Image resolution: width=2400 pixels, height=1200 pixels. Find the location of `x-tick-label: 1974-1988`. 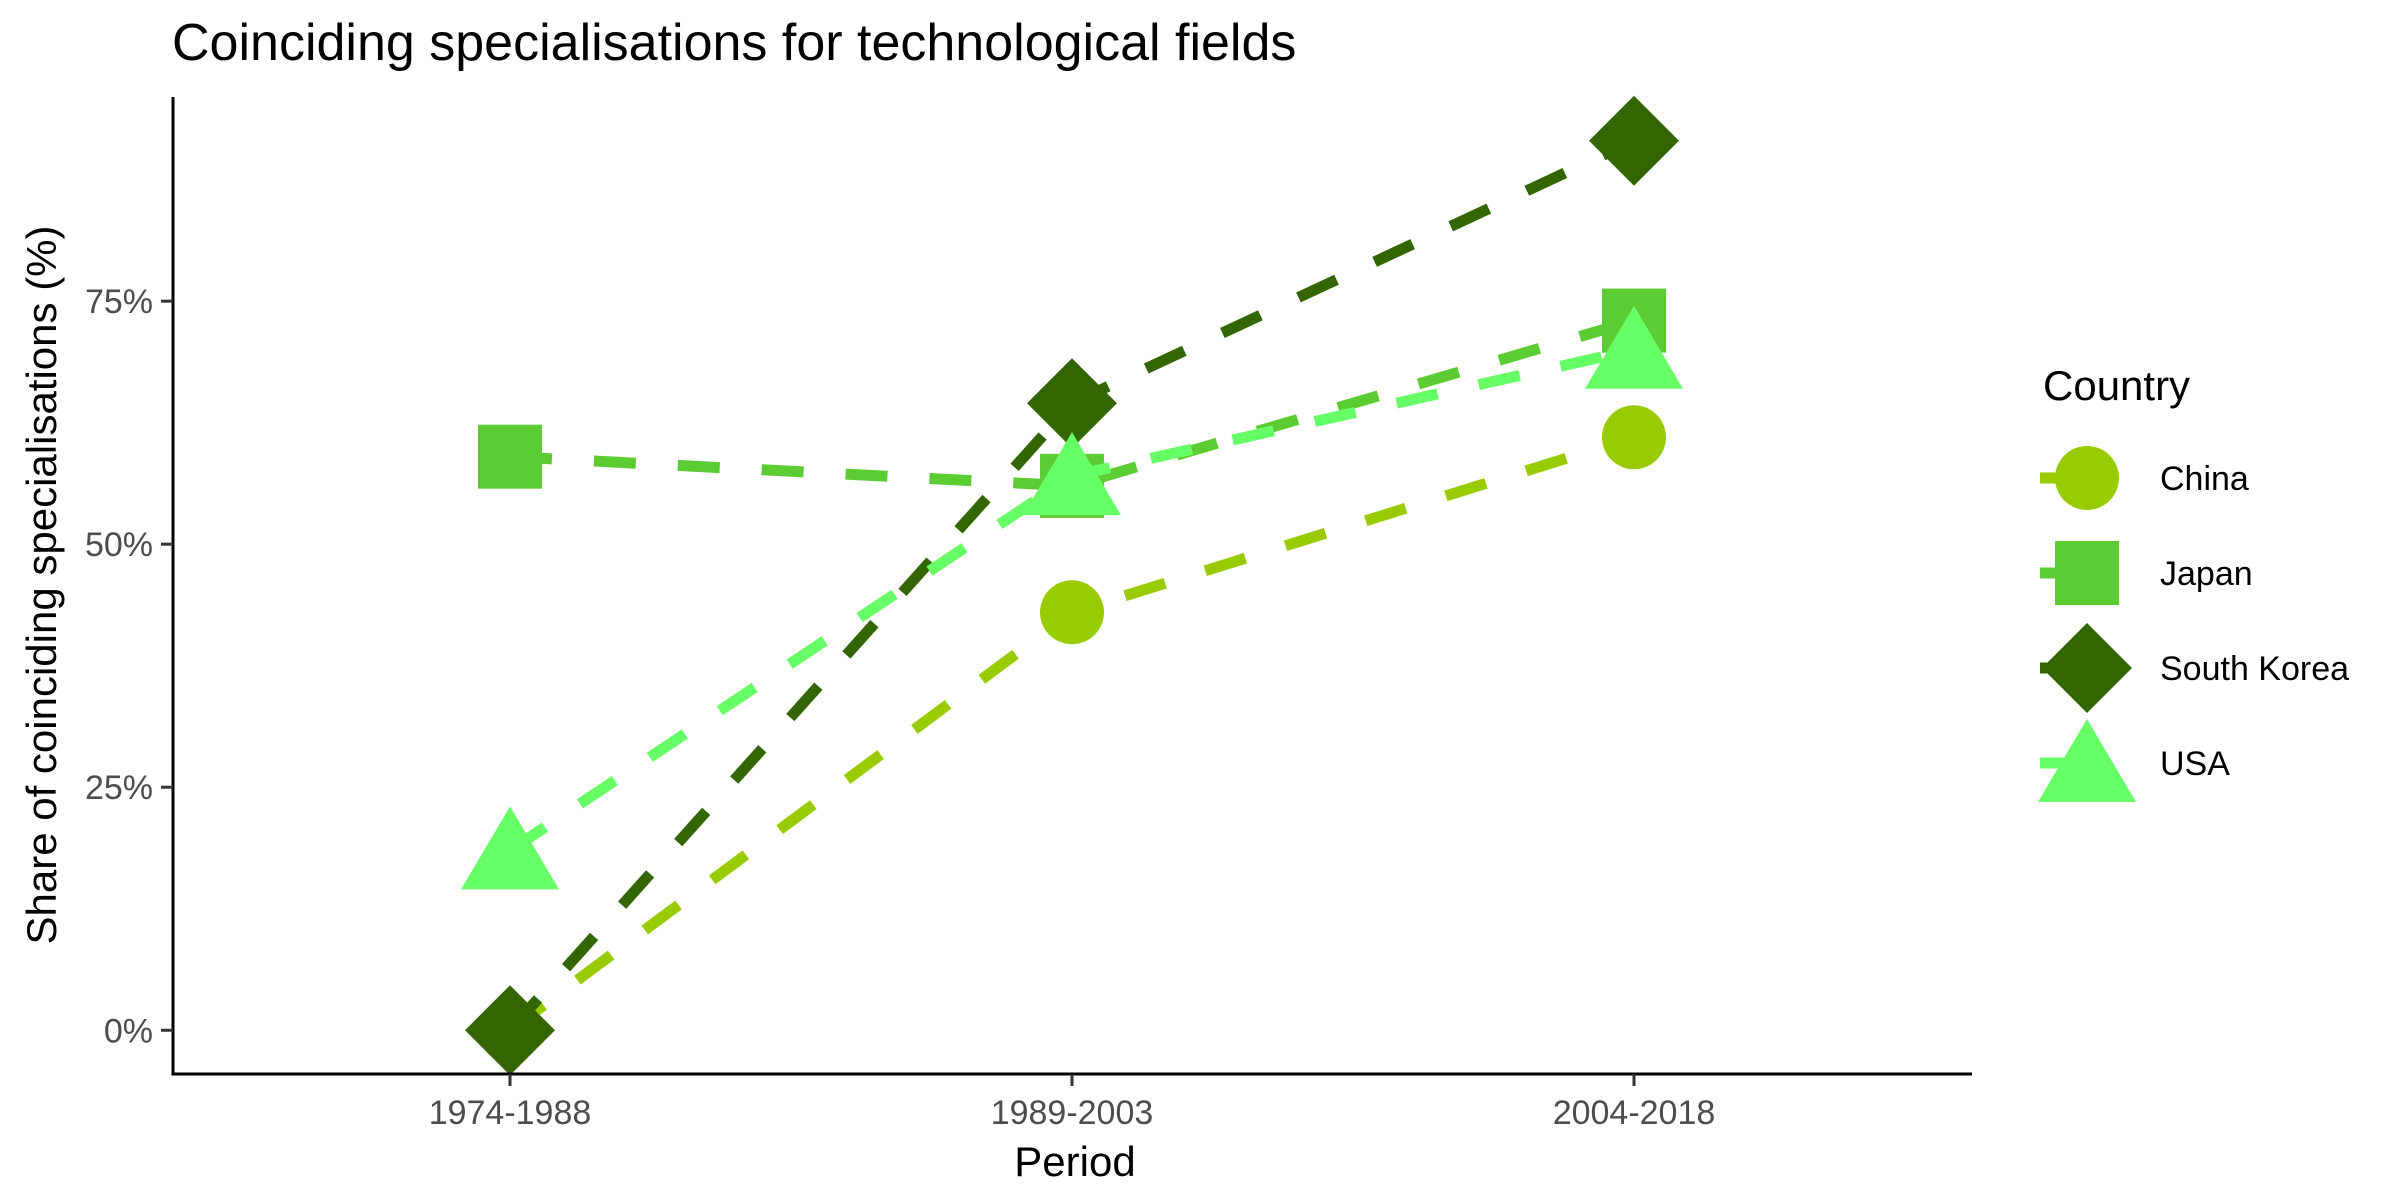

x-tick-label: 1974-1988 is located at coordinates (510, 1113).